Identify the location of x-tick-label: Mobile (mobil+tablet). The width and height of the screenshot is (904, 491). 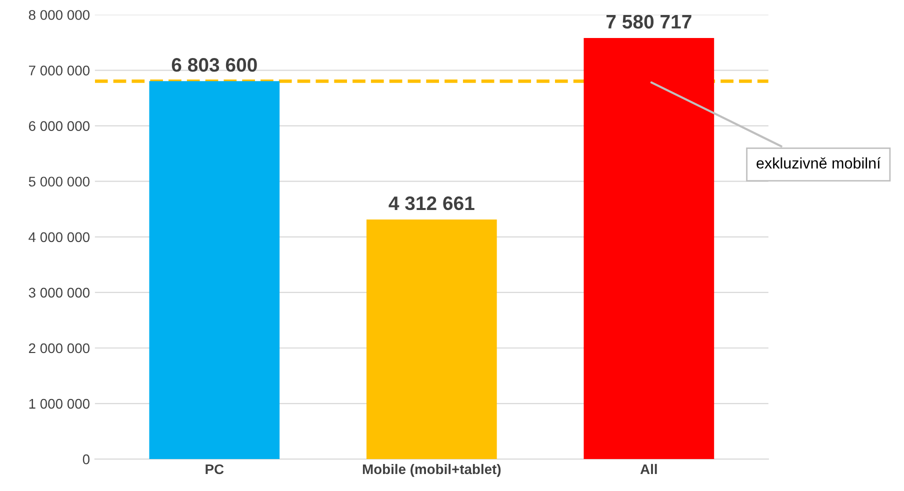
(431, 470).